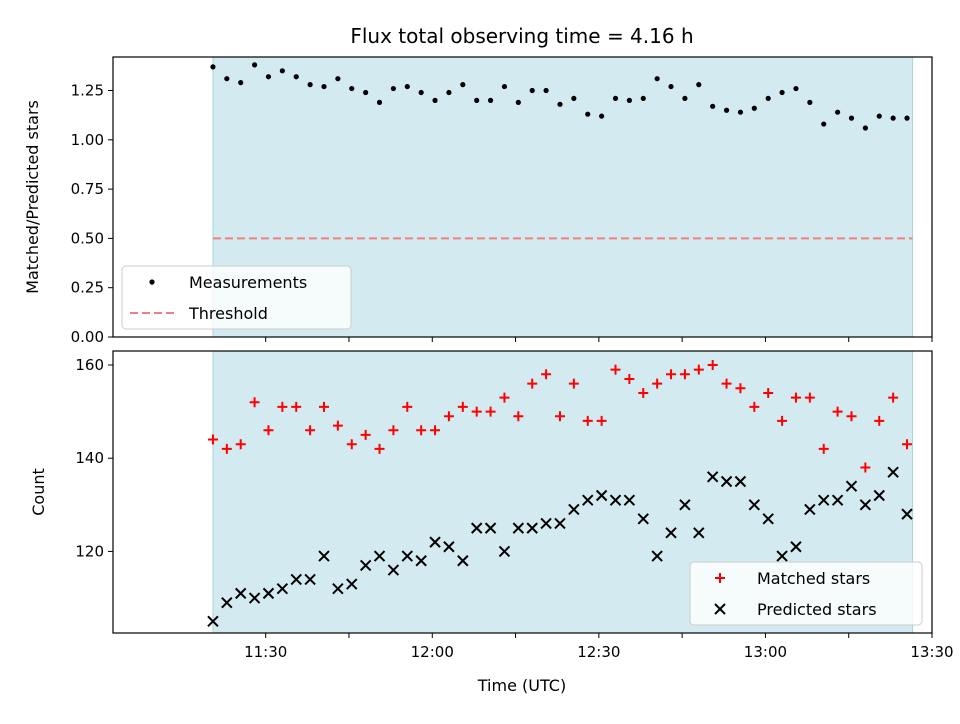 This screenshot has height=724, width=960. What do you see at coordinates (87, 337) in the screenshot?
I see `y-tick-label: 0.00` at bounding box center [87, 337].